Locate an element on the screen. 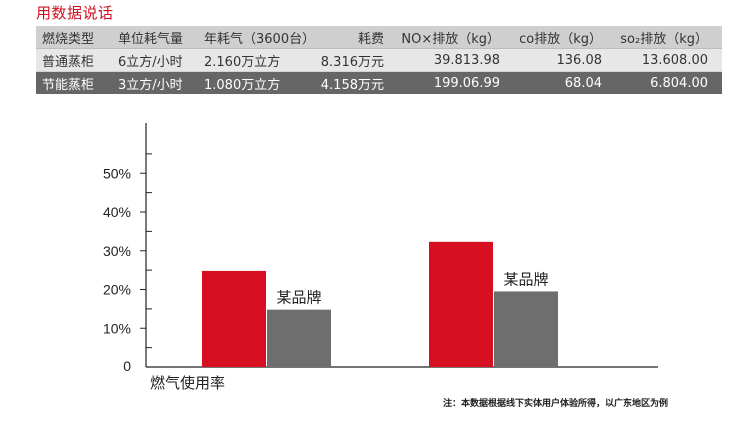  table-header-cell: 单位耗气量 is located at coordinates (150, 37).